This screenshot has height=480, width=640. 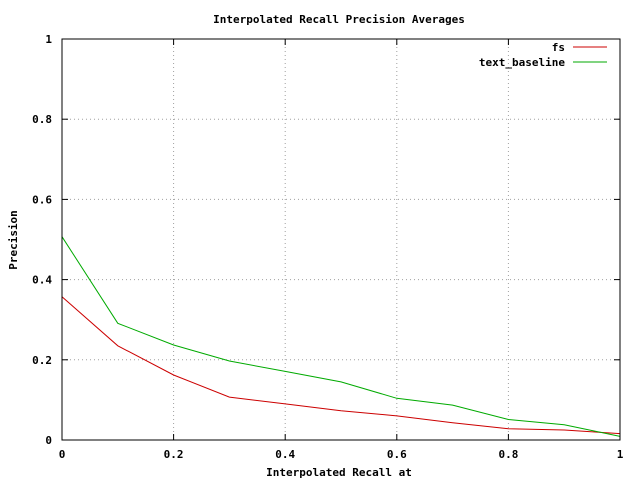 What do you see at coordinates (42, 199) in the screenshot?
I see `y-tick-label: 0.6` at bounding box center [42, 199].